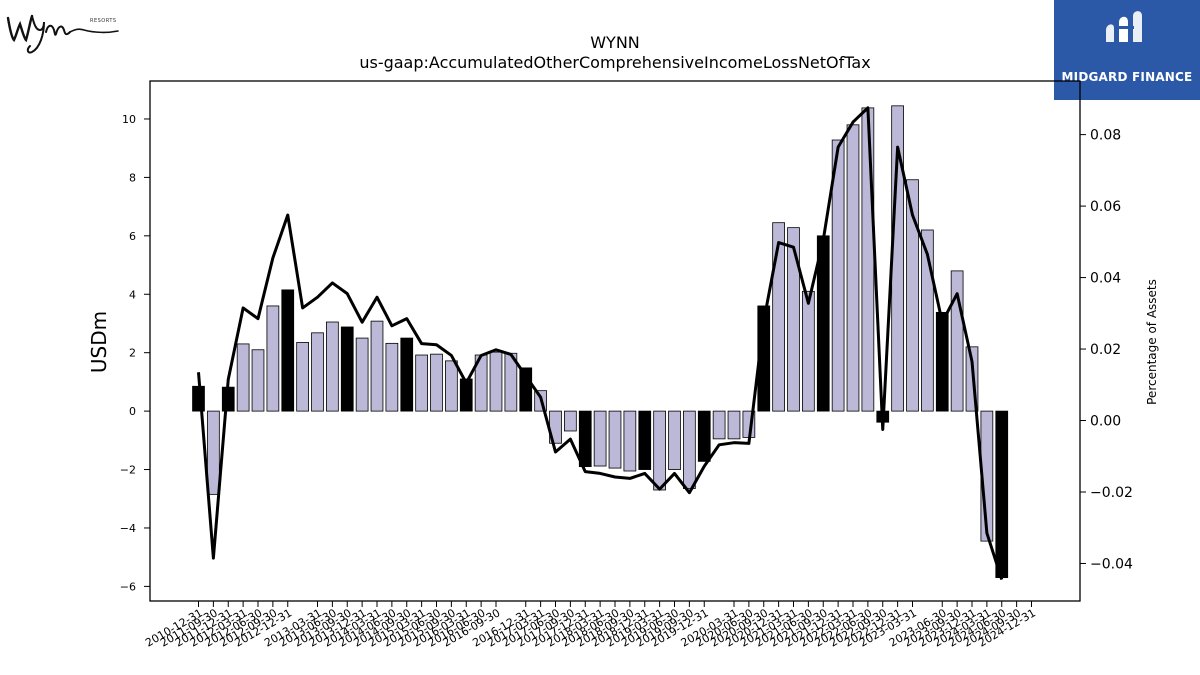  Describe the element at coordinates (128, 470) in the screenshot. I see `y-tick-label: −2` at that location.